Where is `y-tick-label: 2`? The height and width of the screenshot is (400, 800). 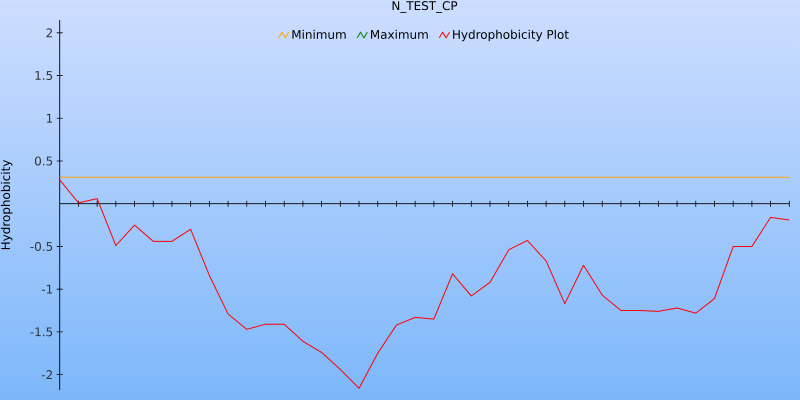
y-tick-label: 2 is located at coordinates (49, 33).